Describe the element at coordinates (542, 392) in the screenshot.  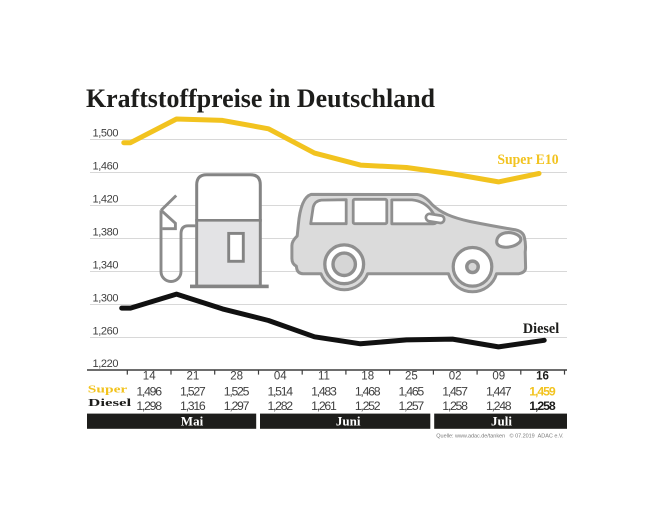
I see `svg-text: 1,459` at that location.